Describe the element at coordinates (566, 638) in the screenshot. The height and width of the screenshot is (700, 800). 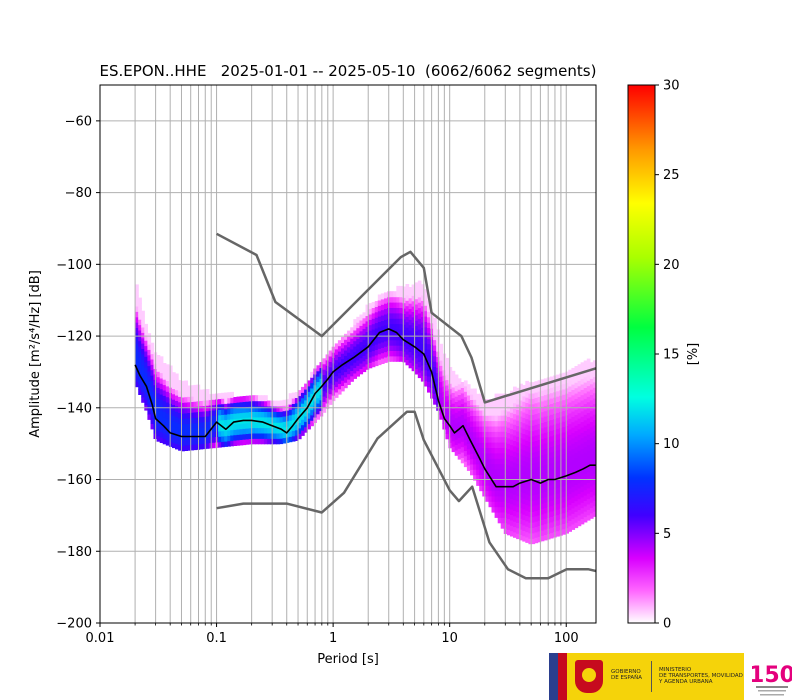
I see `x-tick-label: 100` at that location.